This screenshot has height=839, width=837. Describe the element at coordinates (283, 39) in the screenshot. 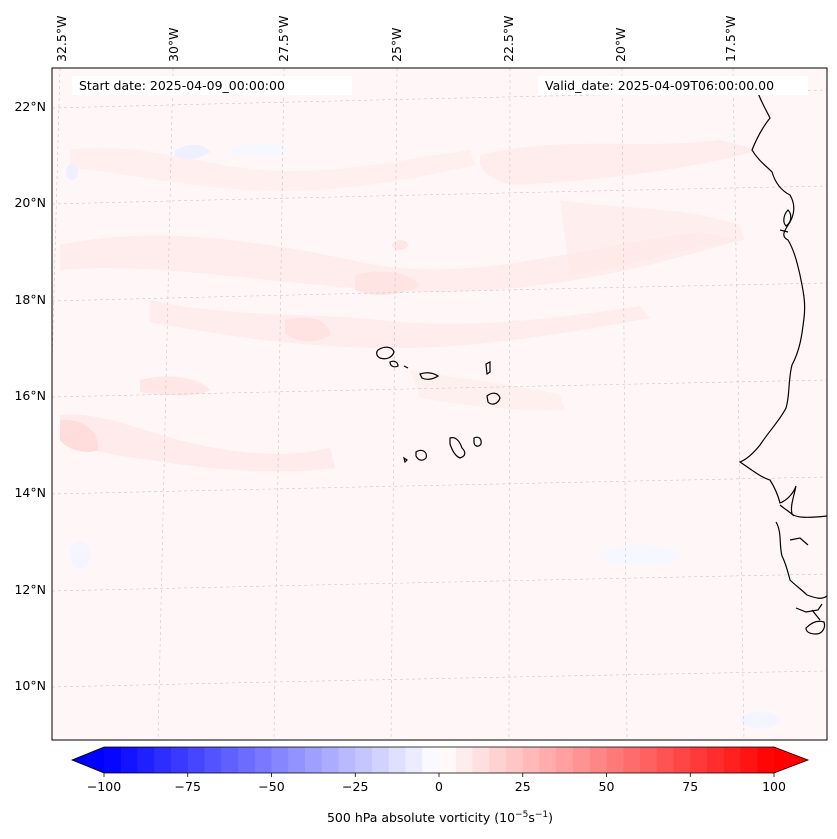

I see `lon-label: 27.5°W` at that location.